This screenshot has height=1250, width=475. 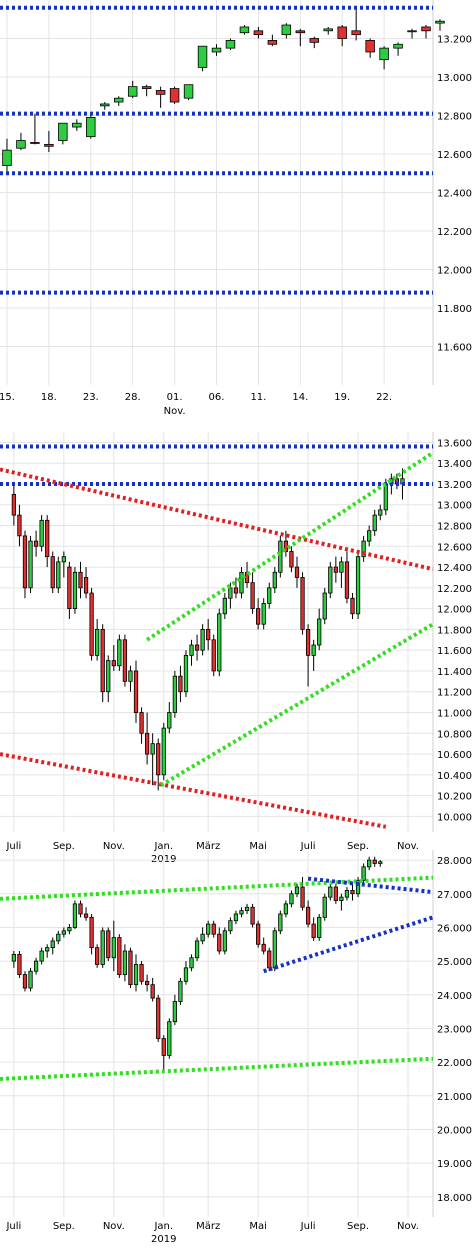 I want to click on x-tick-label: Mai, so click(x=258, y=1226).